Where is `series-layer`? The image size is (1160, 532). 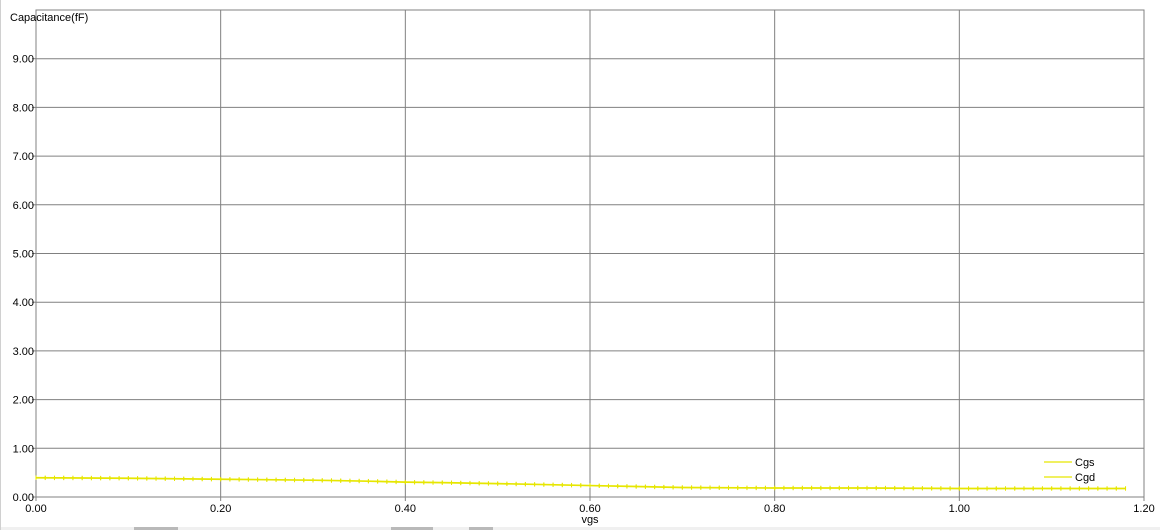 series-layer is located at coordinates (581, 483).